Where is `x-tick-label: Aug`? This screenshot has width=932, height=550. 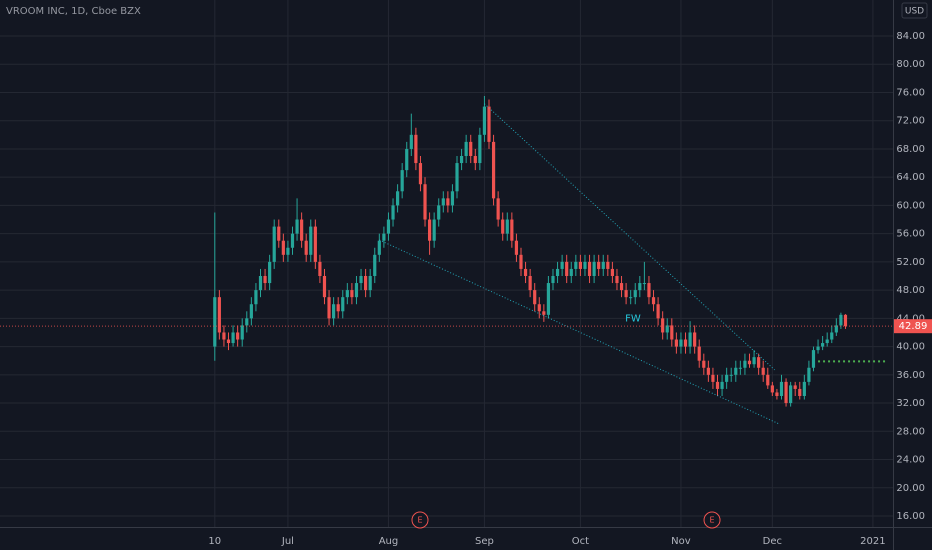 x-tick-label: Aug is located at coordinates (389, 541).